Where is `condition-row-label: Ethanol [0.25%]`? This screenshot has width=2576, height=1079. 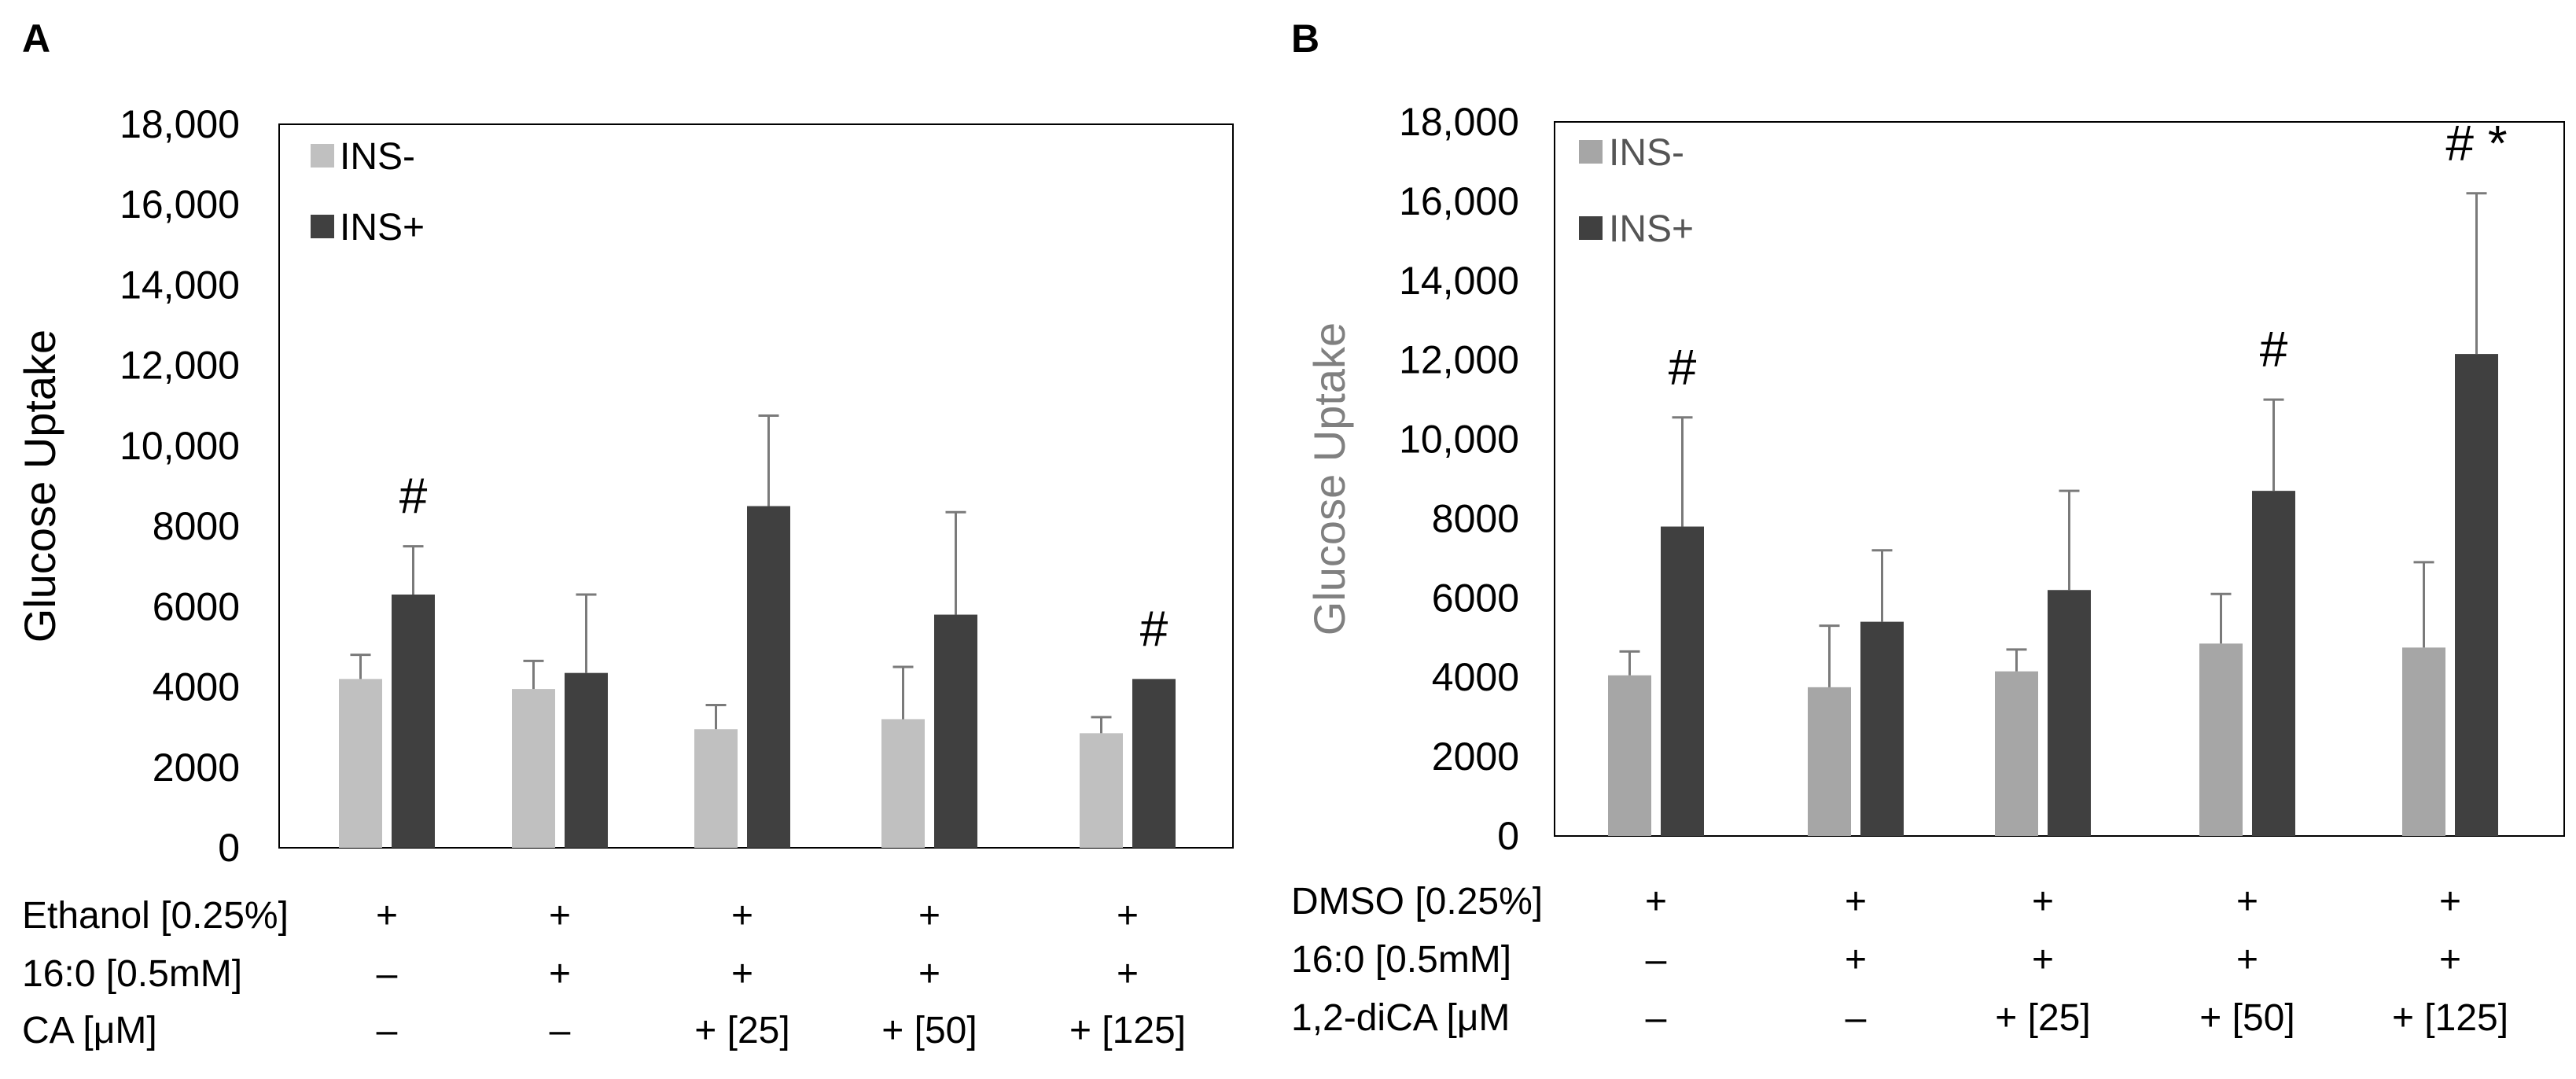 condition-row-label: Ethanol [0.25%] is located at coordinates (155, 916).